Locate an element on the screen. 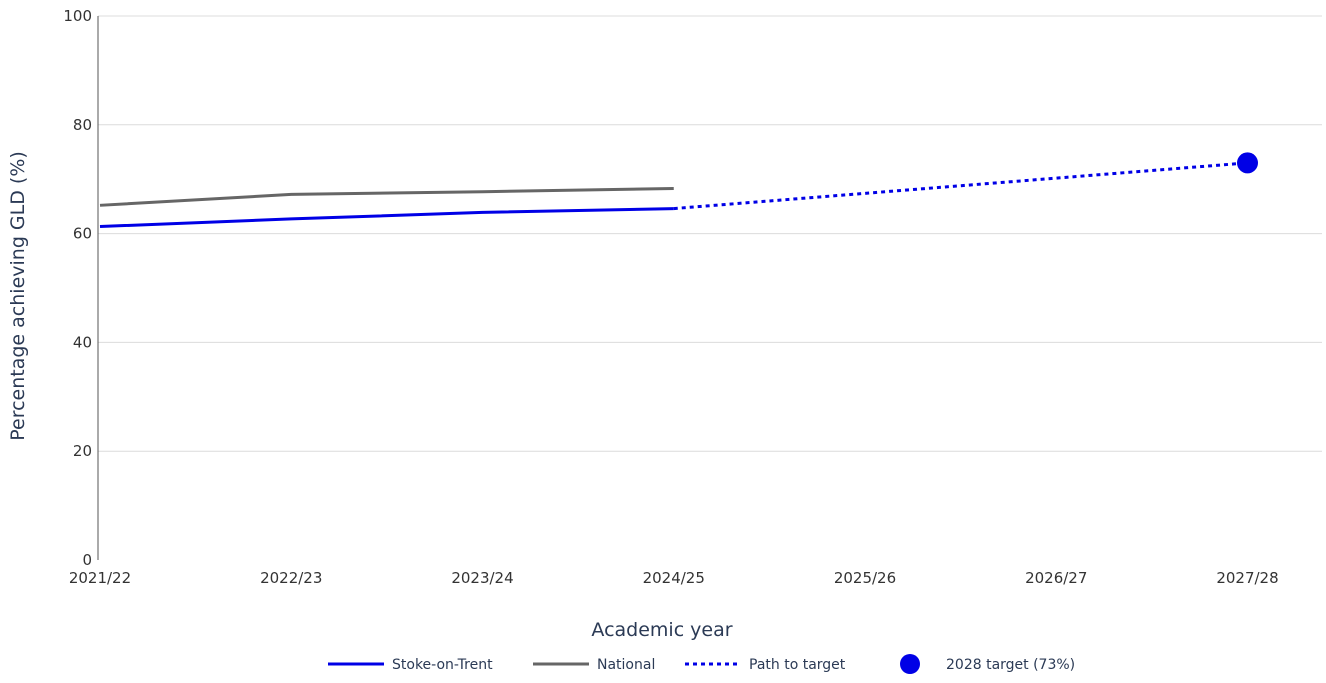  x-tick-label: 2022/23 is located at coordinates (291, 578).